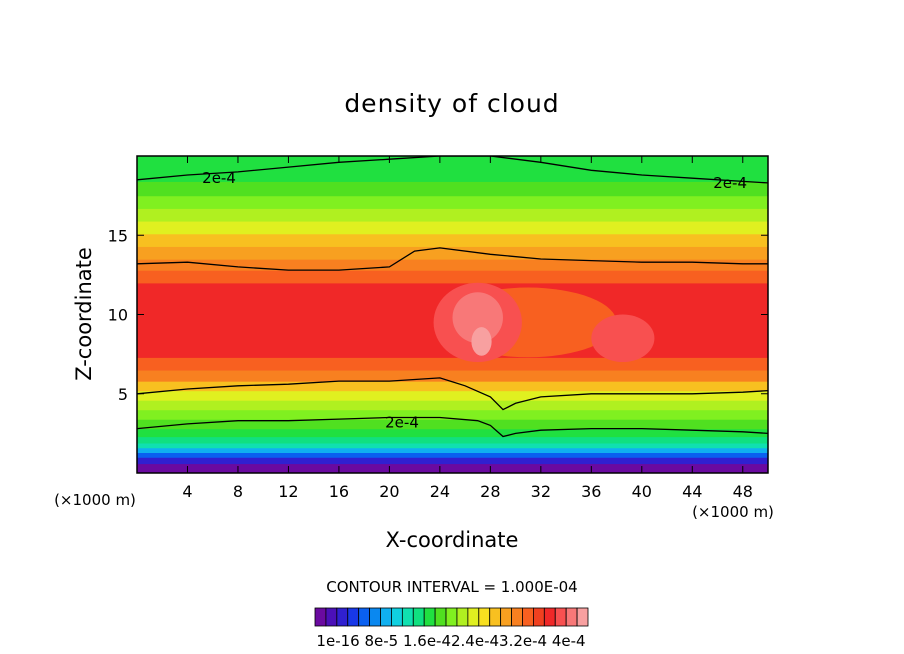 The height and width of the screenshot is (654, 904). I want to click on x-tick-label-28: 28, so click(490, 491).